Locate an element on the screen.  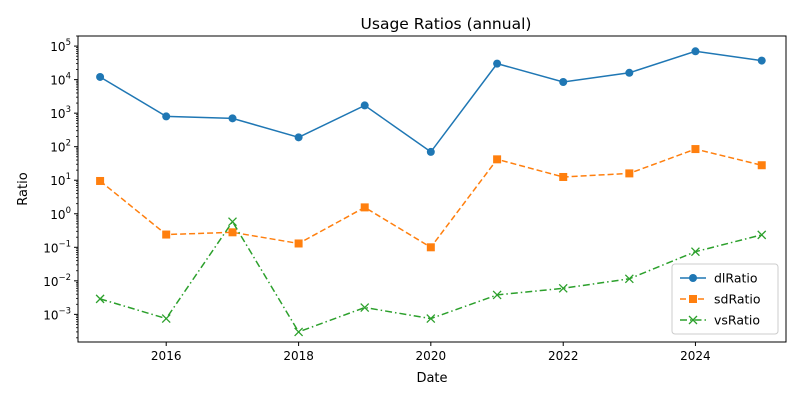
y-tick-label: 10⁻¹ is located at coordinates (57, 247).